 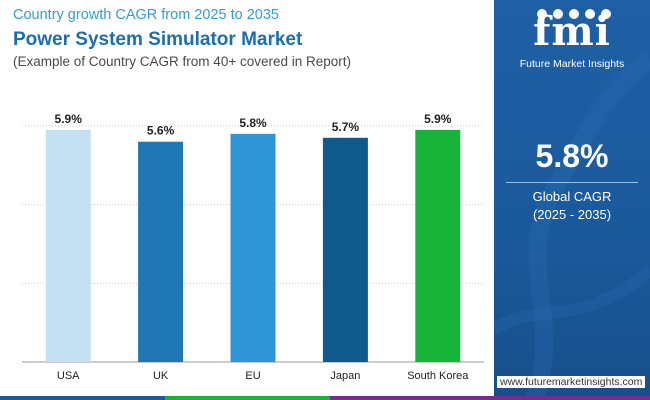 I want to click on x-tick-label: Japan, so click(x=345, y=376).